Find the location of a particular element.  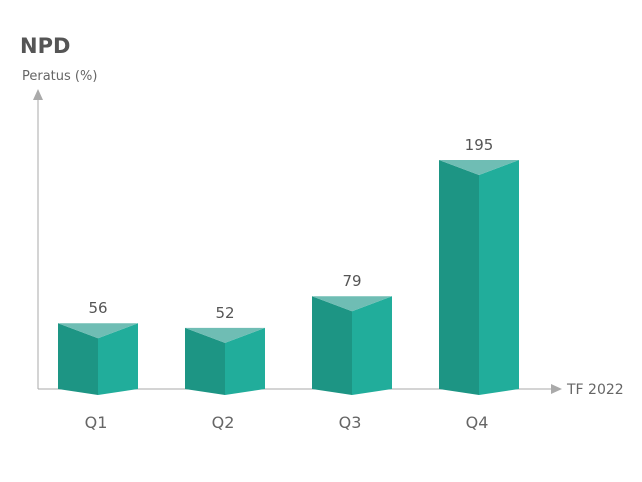

data-label: 79 is located at coordinates (351, 281).